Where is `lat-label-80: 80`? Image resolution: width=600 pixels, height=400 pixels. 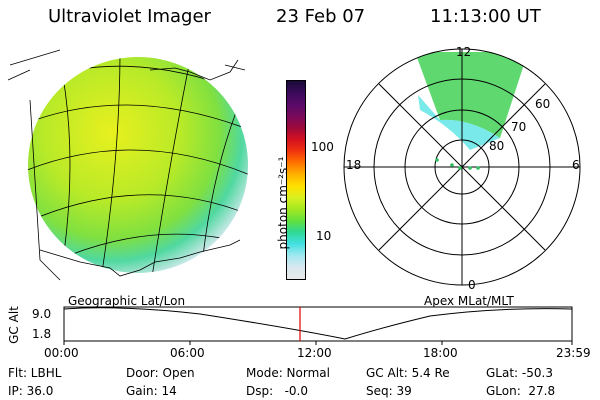 lat-label-80: 80 is located at coordinates (497, 146).